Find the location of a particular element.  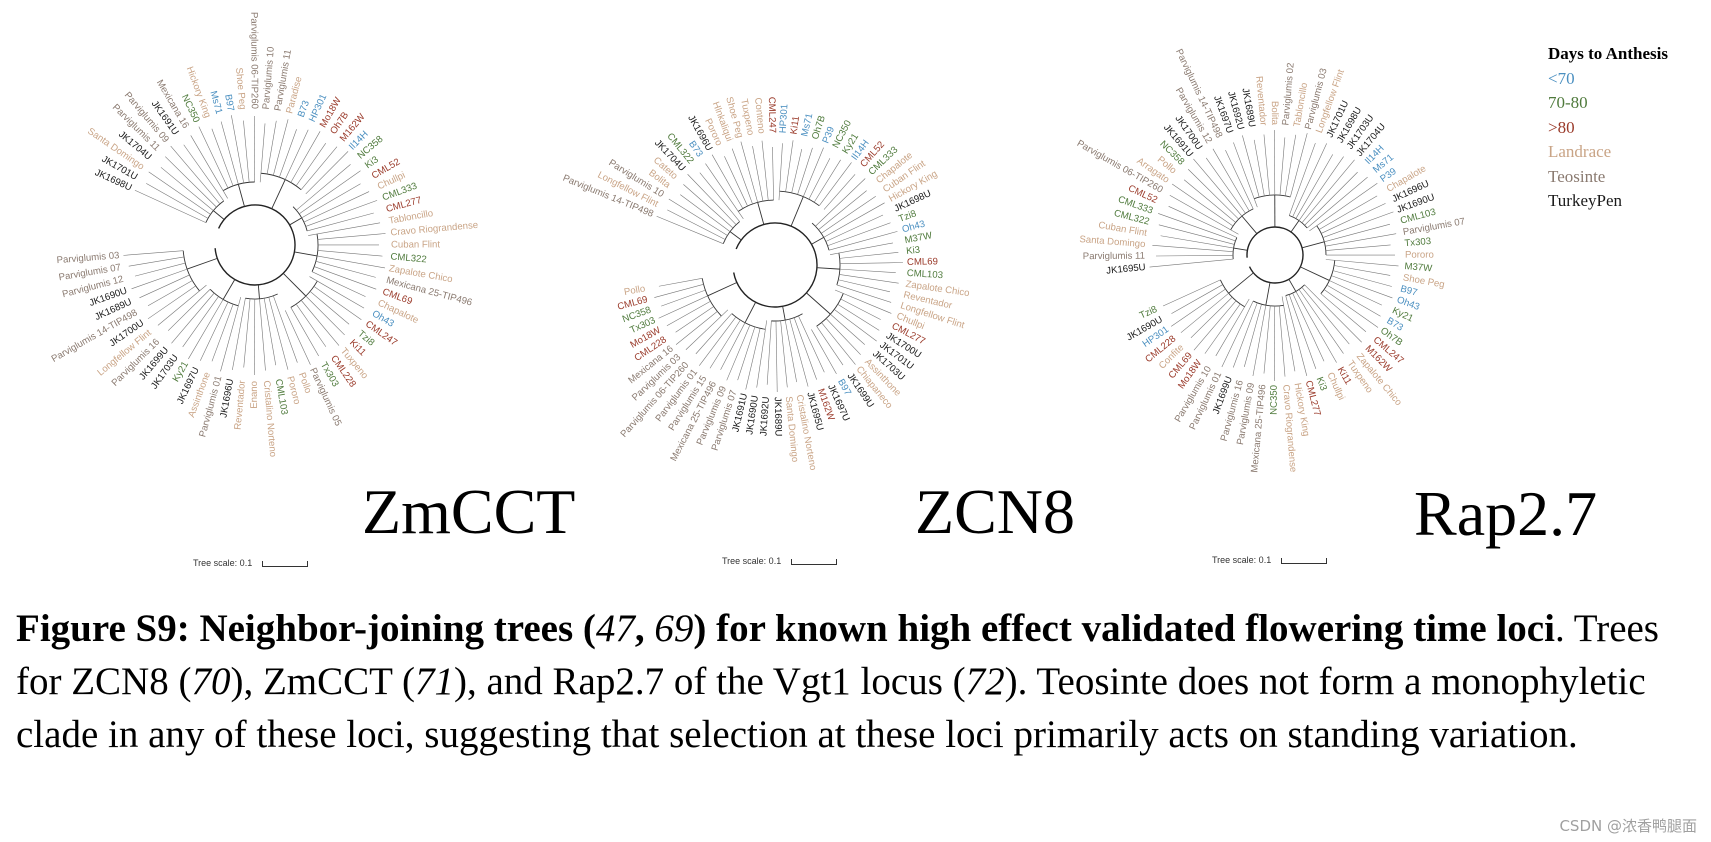

leaf-label: JK1695U is located at coordinates (1126, 269).